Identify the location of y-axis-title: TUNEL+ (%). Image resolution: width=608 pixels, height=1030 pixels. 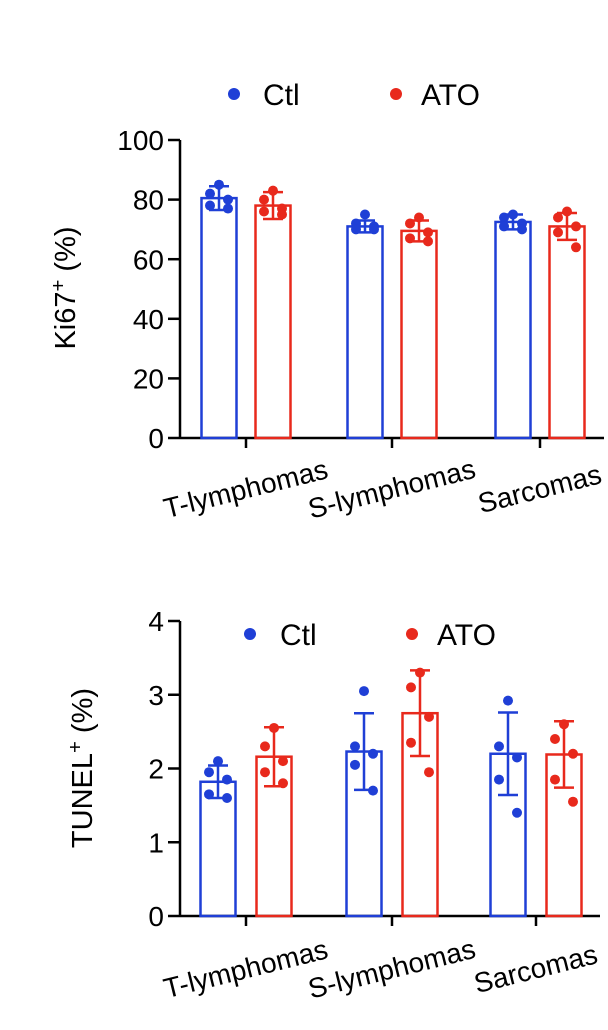
(82, 768).